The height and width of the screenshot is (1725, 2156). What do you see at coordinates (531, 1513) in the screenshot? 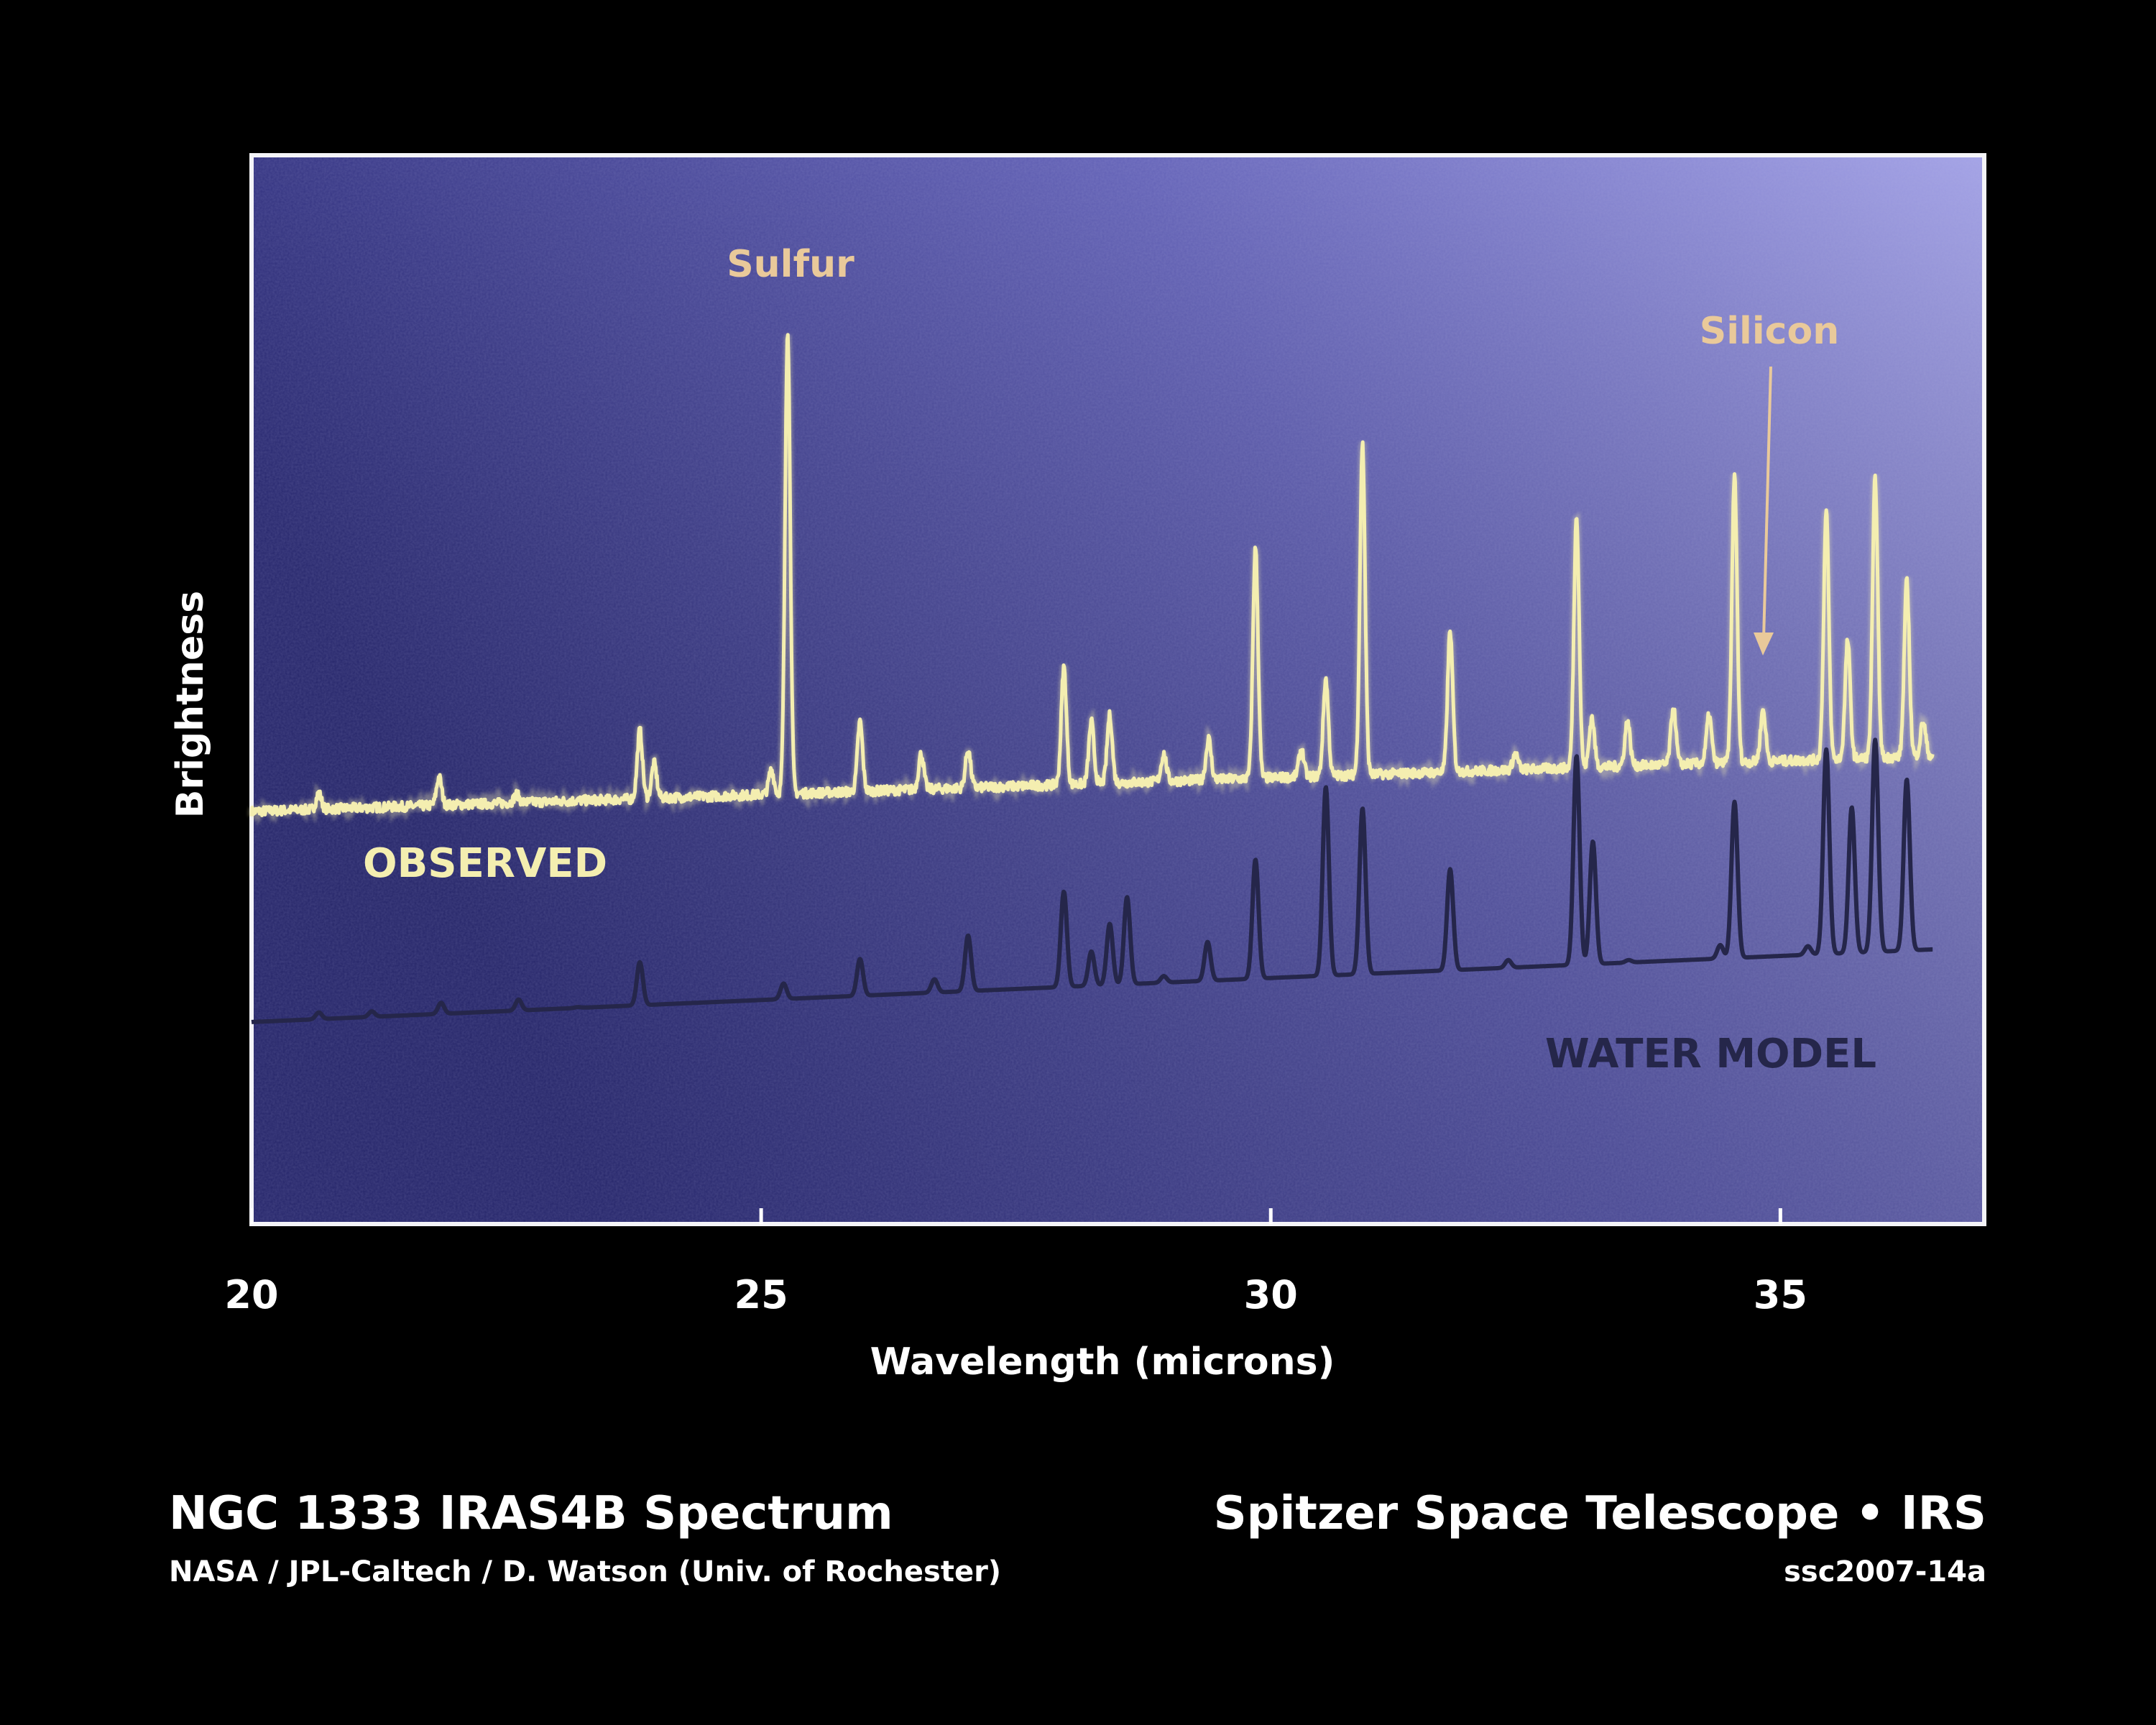
I see `chart-title: NGC 1333 IRAS4B Spectrum` at bounding box center [531, 1513].